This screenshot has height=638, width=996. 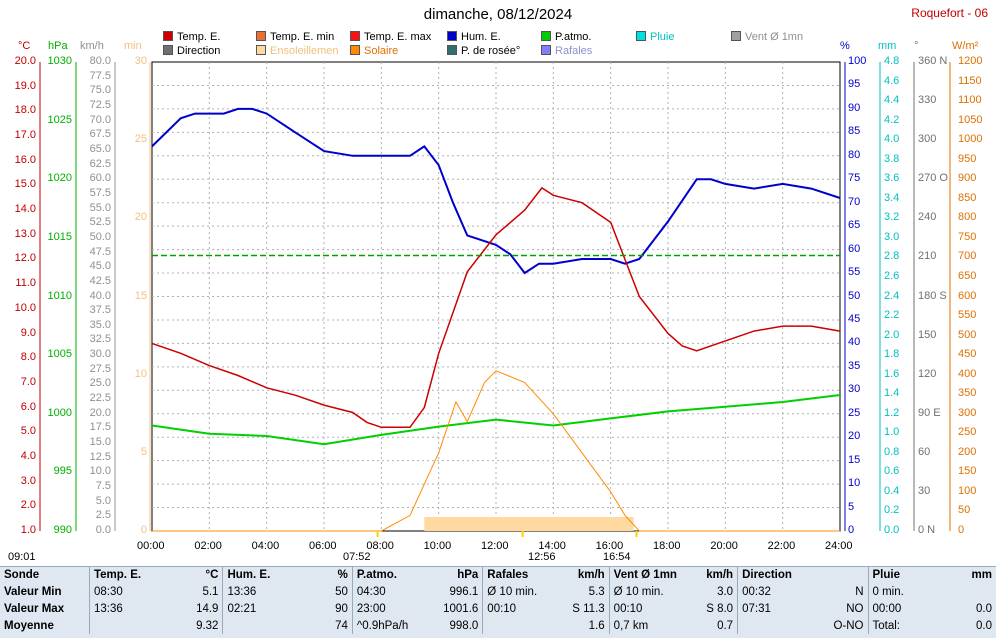 What do you see at coordinates (28, 480) in the screenshot?
I see `axis-tick-temp: 3.0` at bounding box center [28, 480].